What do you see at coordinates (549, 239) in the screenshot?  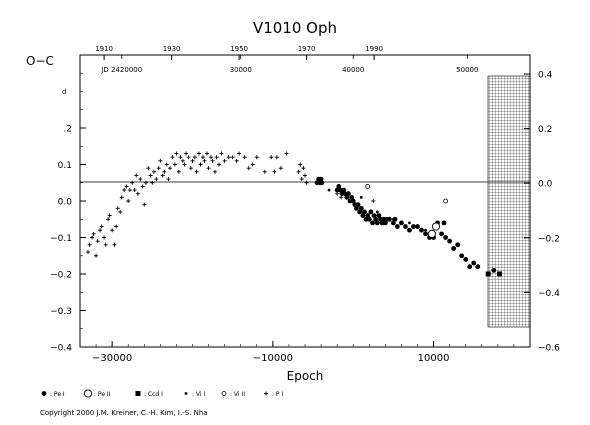 I see `right-y-tick-label: −0.2` at bounding box center [549, 239].